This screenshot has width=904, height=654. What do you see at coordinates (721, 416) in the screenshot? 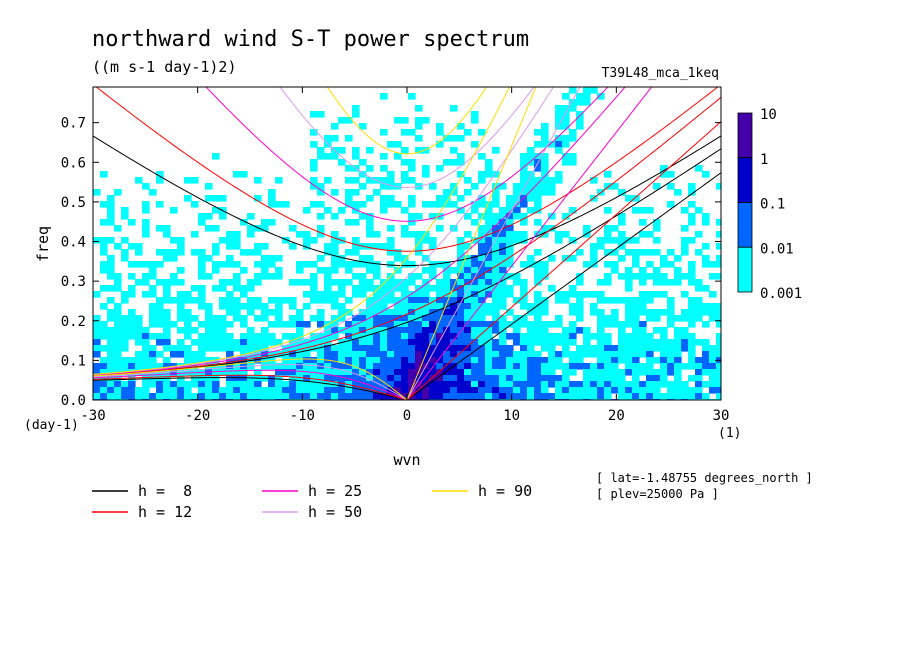
I see `x-tick-label: 30` at bounding box center [721, 416].